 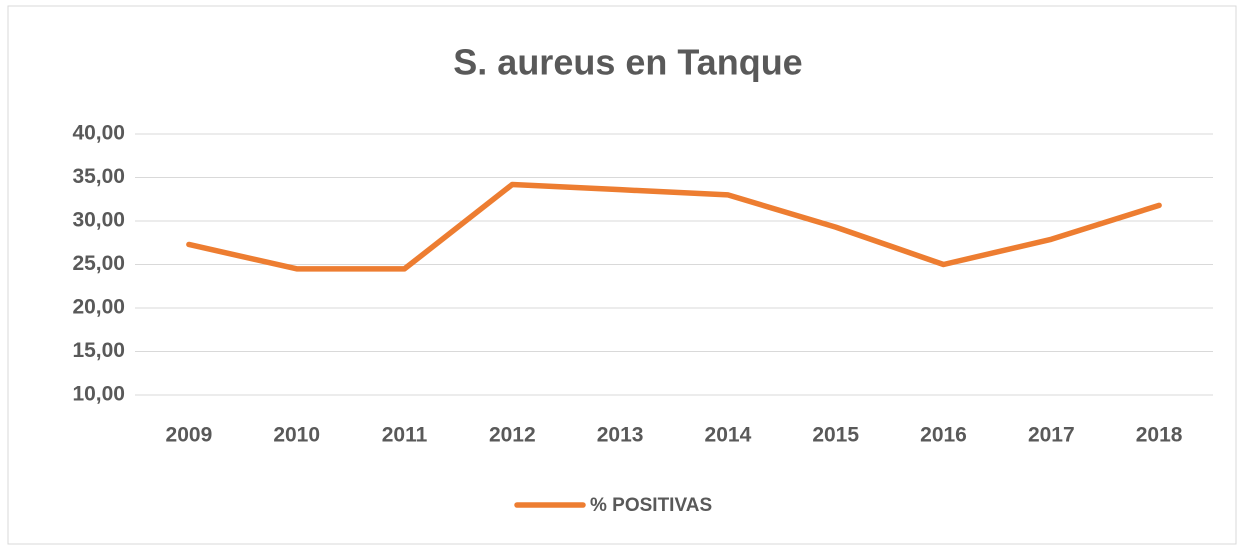 What do you see at coordinates (98, 263) in the screenshot?
I see `y-tick-label: 25,00` at bounding box center [98, 263].